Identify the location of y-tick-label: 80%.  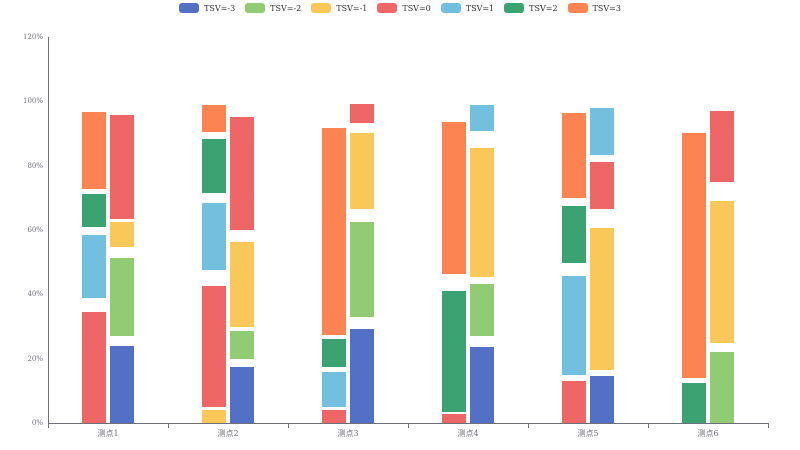
(35, 165).